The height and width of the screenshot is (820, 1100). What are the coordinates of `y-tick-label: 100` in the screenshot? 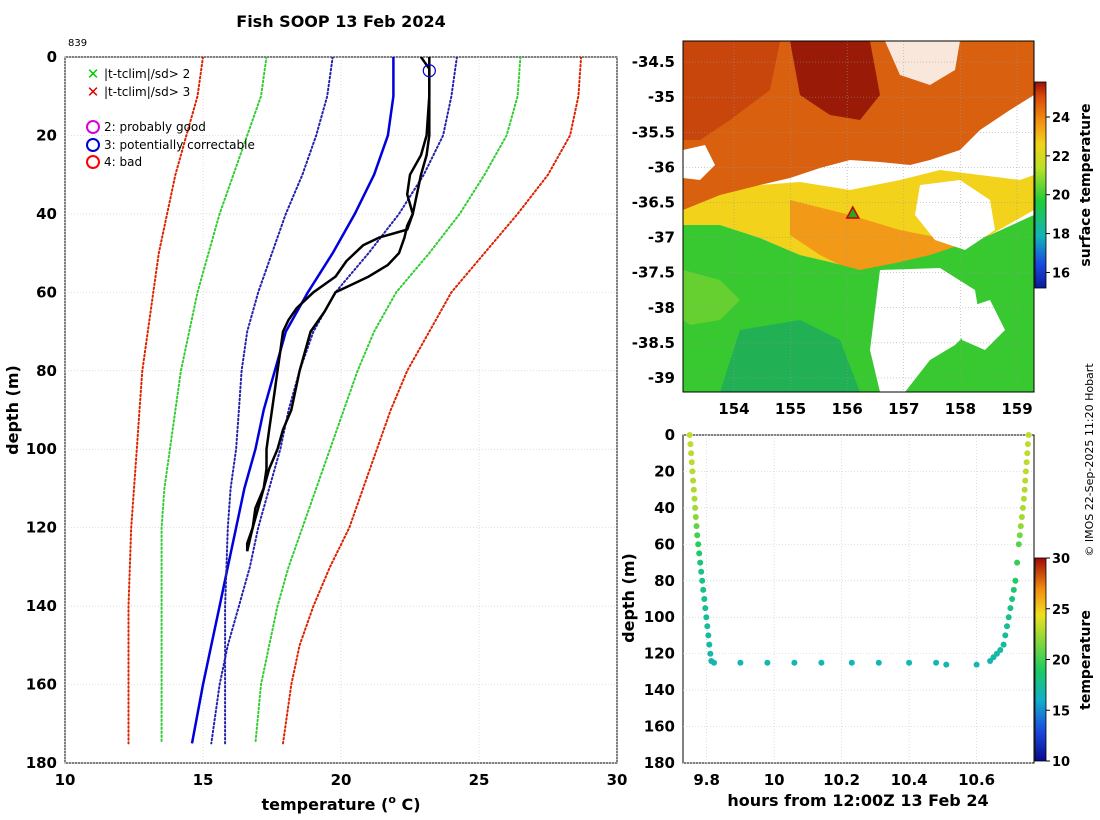 It's located at (41, 449).